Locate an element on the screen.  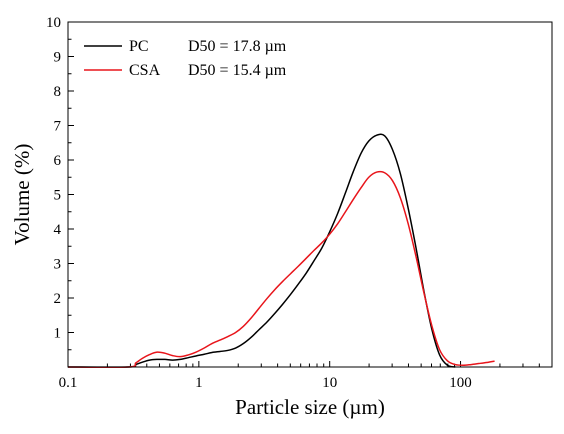
x-tick-label: 0.1 is located at coordinates (68, 383).